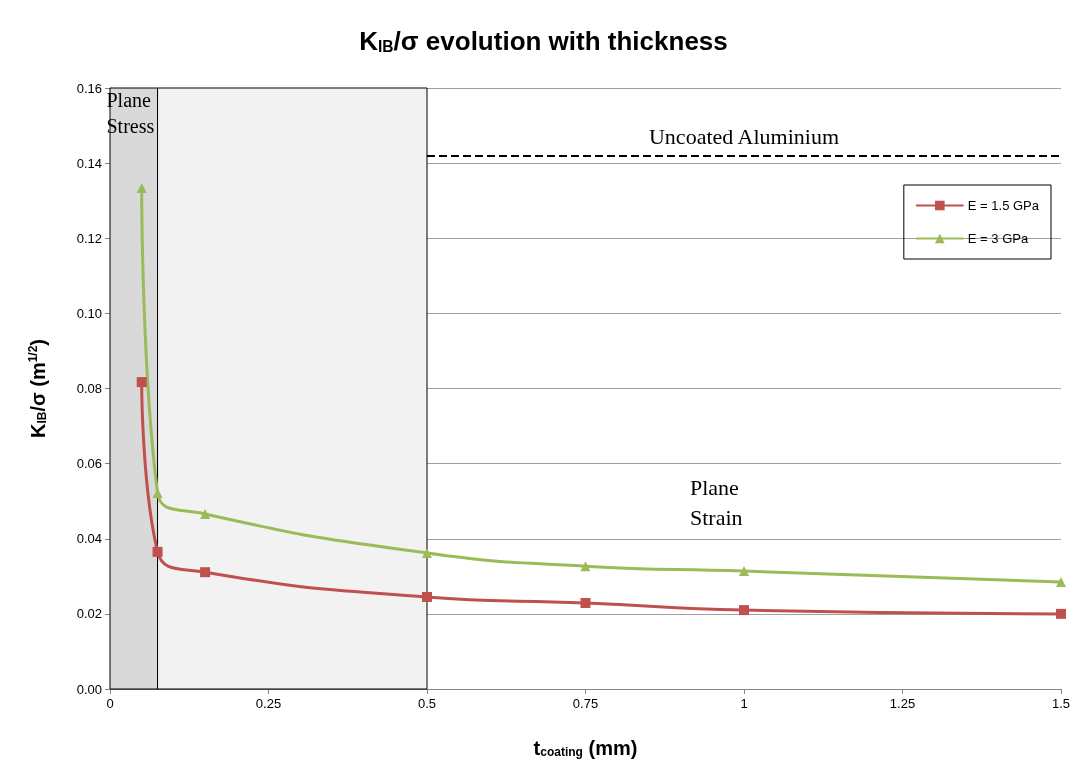  What do you see at coordinates (89, 388) in the screenshot?
I see `y-tick-label: 0.08` at bounding box center [89, 388].